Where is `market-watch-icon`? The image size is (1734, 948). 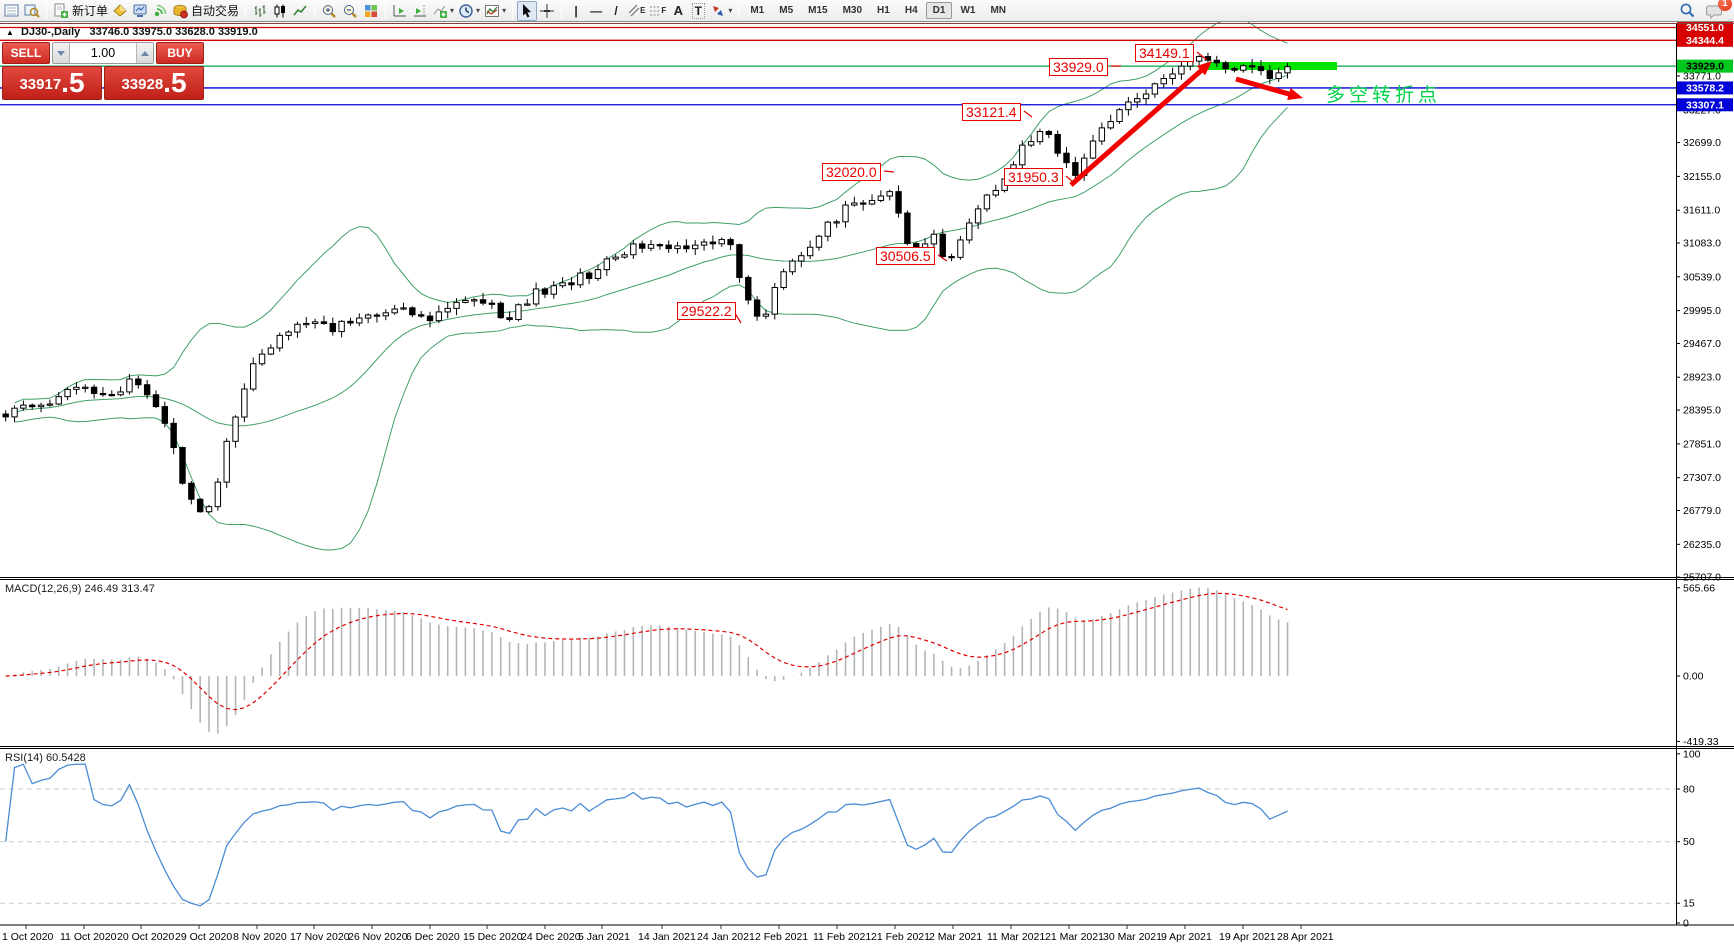
market-watch-icon is located at coordinates (12, 11).